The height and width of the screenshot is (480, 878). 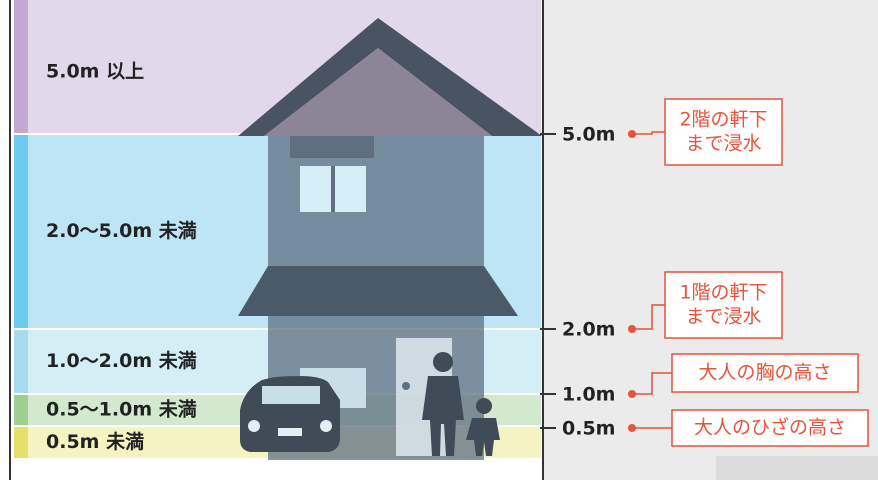 I want to click on note-text: 大人の胸の高さ, so click(x=764, y=373).